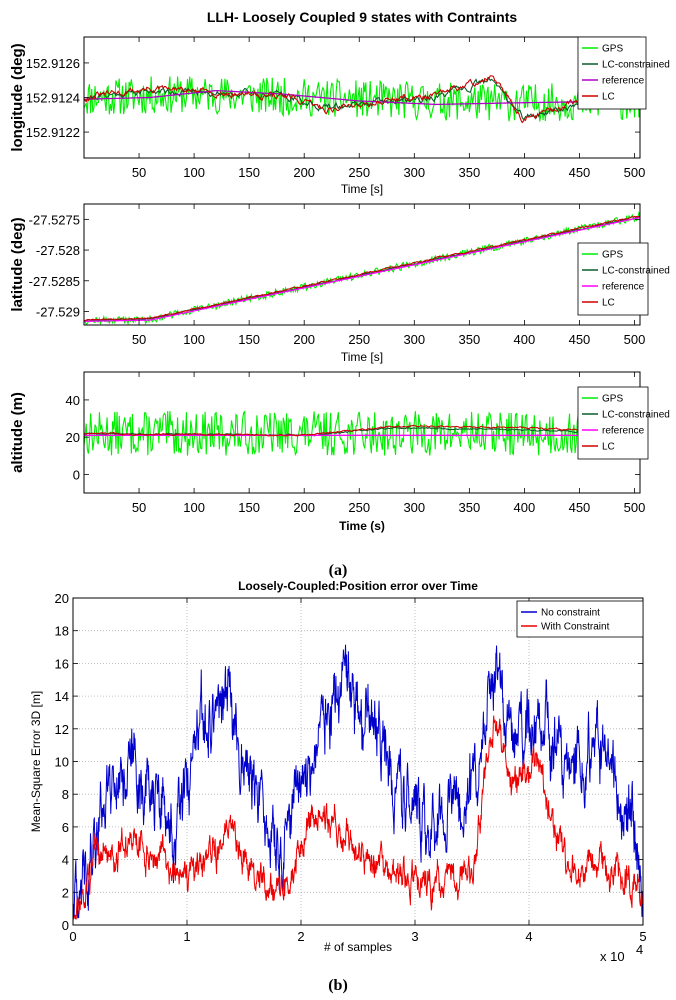 The image size is (676, 1000). Describe the element at coordinates (62, 729) in the screenshot. I see `y-tick-label: 12` at that location.